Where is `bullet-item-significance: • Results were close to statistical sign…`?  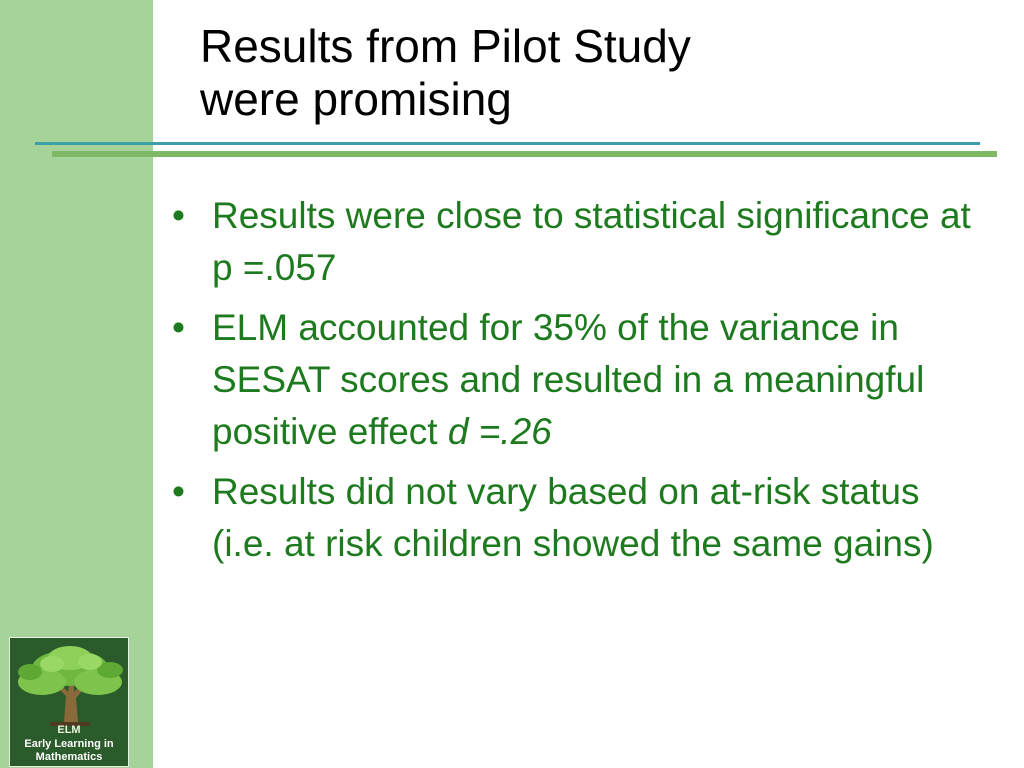
bullet-item-significance: • Results were close to statistical sign… is located at coordinates (580, 242).